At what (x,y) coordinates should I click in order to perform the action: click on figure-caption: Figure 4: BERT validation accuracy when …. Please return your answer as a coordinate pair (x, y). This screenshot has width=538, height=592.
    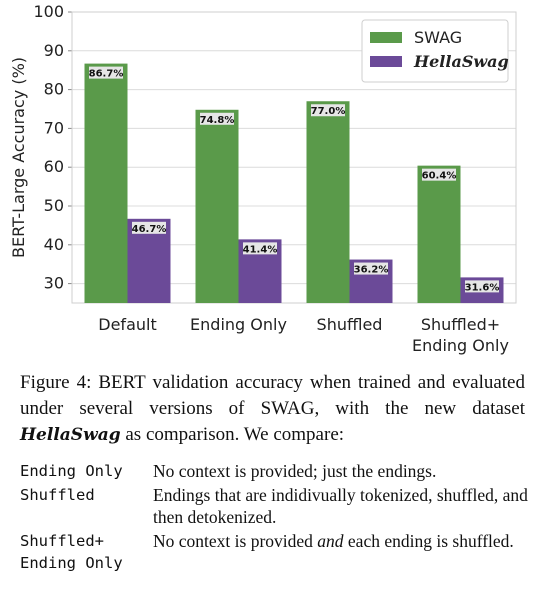
    Looking at the image, I should click on (272, 409).